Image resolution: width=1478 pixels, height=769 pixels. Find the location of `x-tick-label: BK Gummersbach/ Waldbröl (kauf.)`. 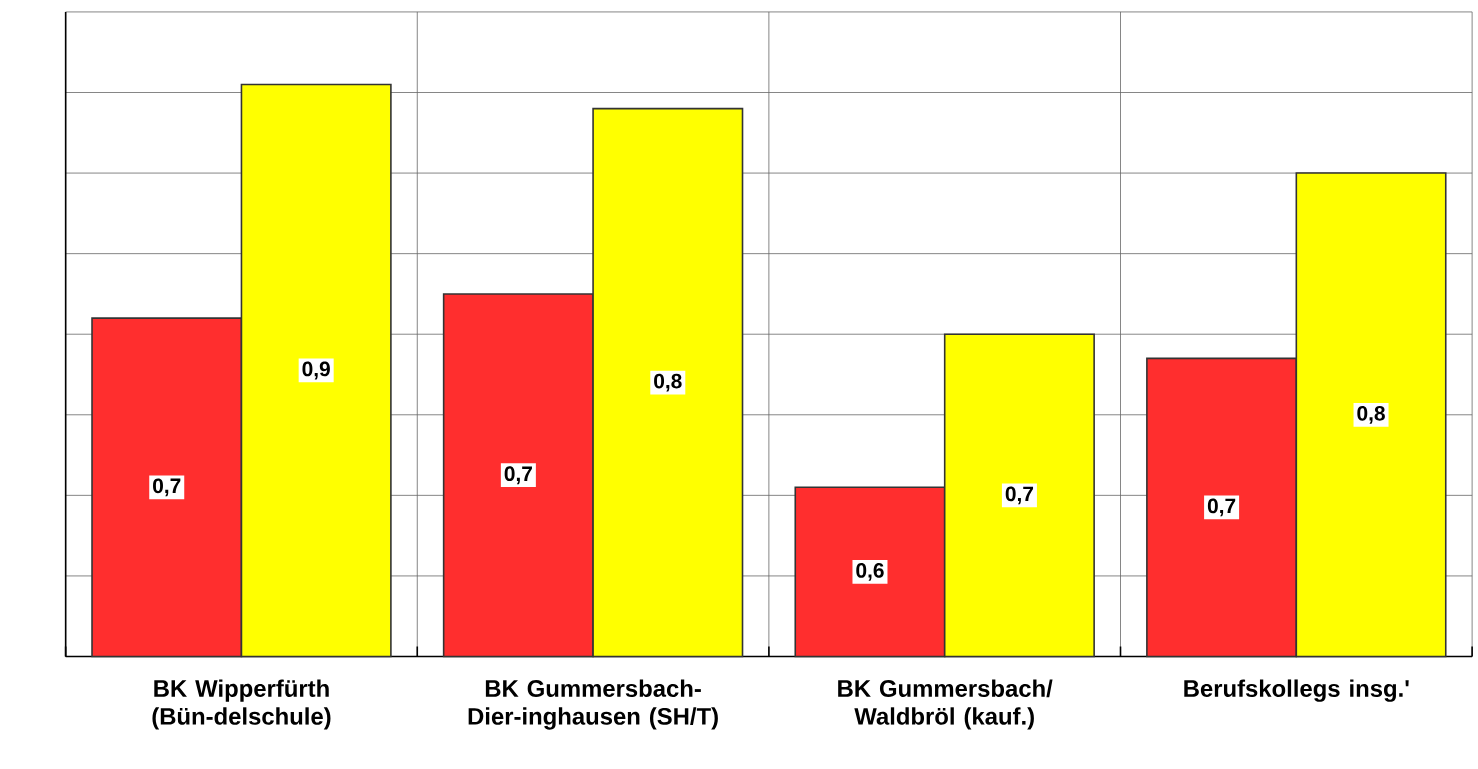

x-tick-label: BK Gummersbach/ Waldbröl (kauf.) is located at coordinates (945, 704).